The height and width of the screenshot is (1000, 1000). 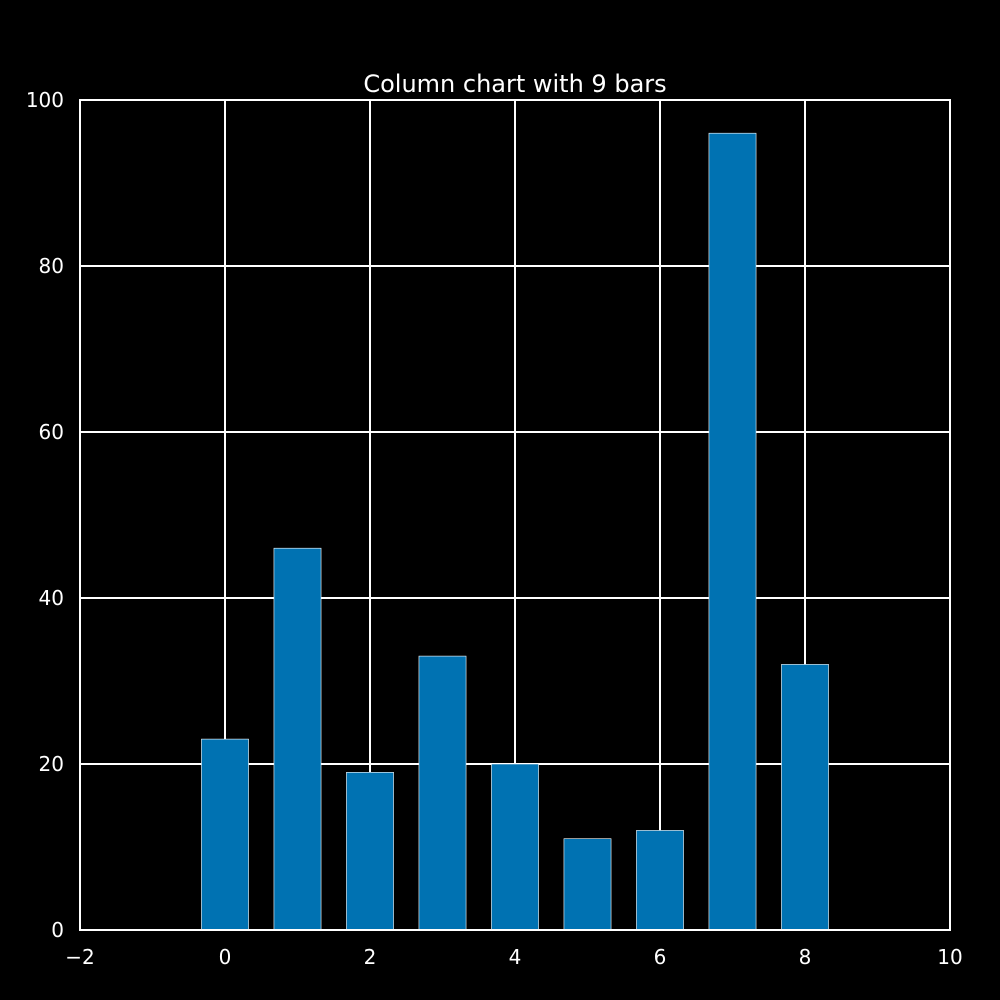 What do you see at coordinates (51, 598) in the screenshot?
I see `y-tick-label: 40` at bounding box center [51, 598].